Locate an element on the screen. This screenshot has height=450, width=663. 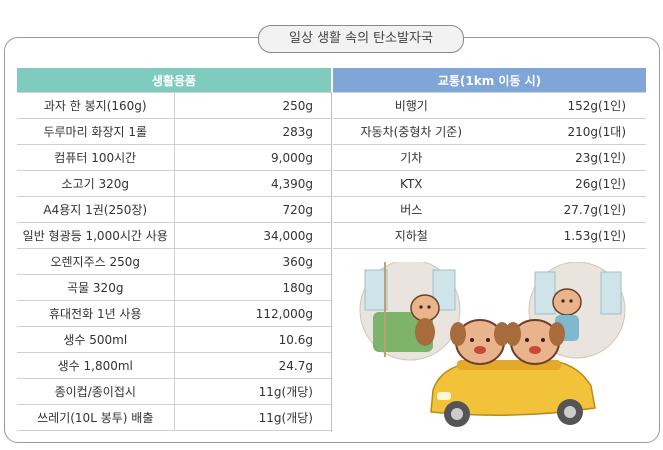
row-item-label: 소고기 320g is located at coordinates (96, 183).